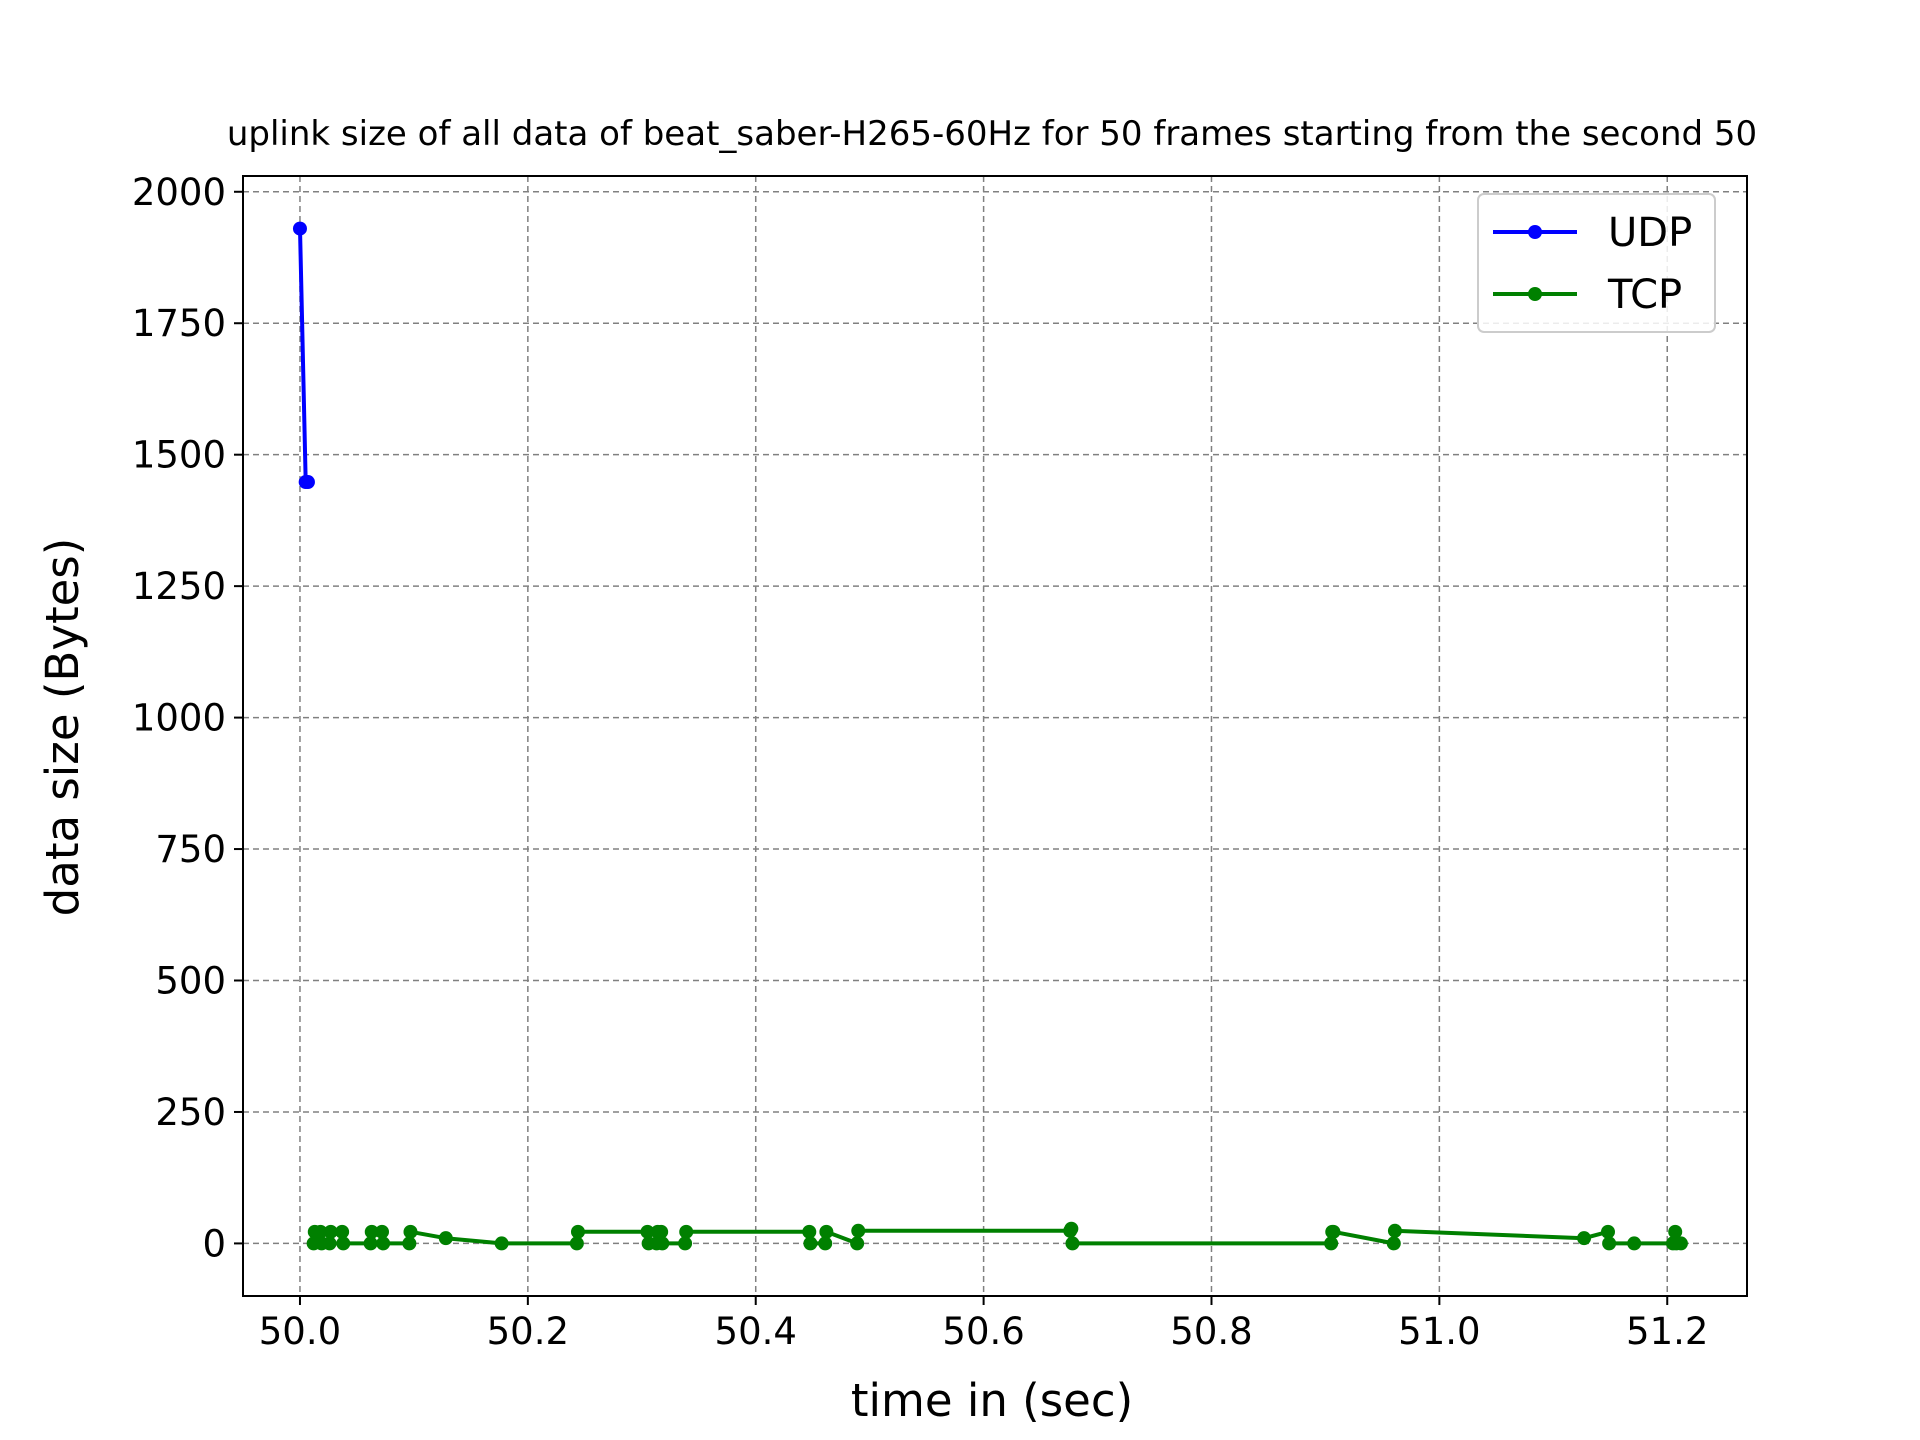 The image size is (1920, 1440). I want to click on x-tick-label: 50.8, so click(1211, 1331).